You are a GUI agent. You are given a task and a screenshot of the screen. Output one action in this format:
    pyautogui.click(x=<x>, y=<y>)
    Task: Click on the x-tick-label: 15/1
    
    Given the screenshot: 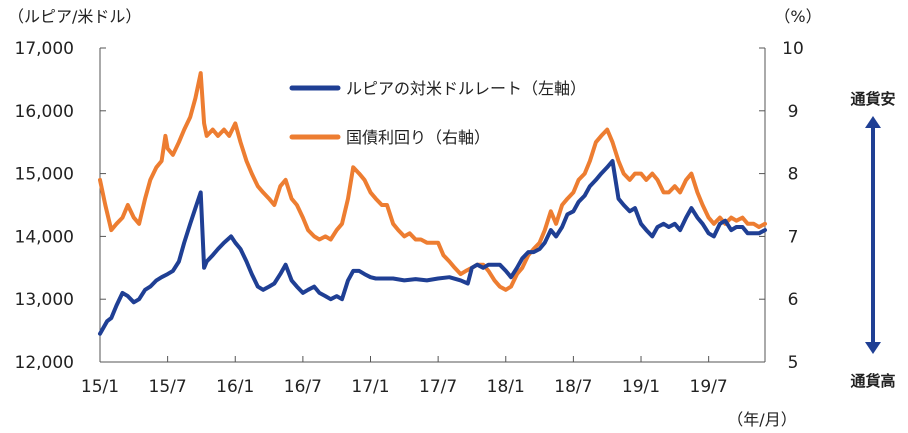 What is the action you would take?
    pyautogui.click(x=100, y=387)
    